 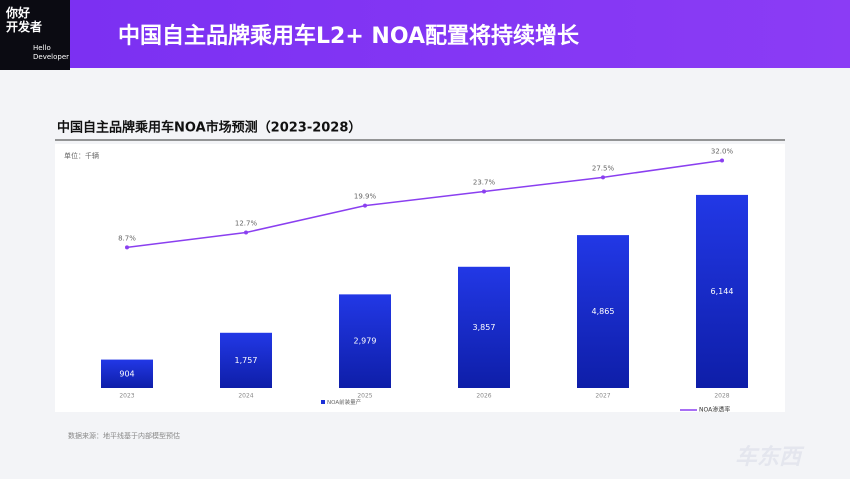 What do you see at coordinates (424, 204) in the screenshot?
I see `line-series` at bounding box center [424, 204].